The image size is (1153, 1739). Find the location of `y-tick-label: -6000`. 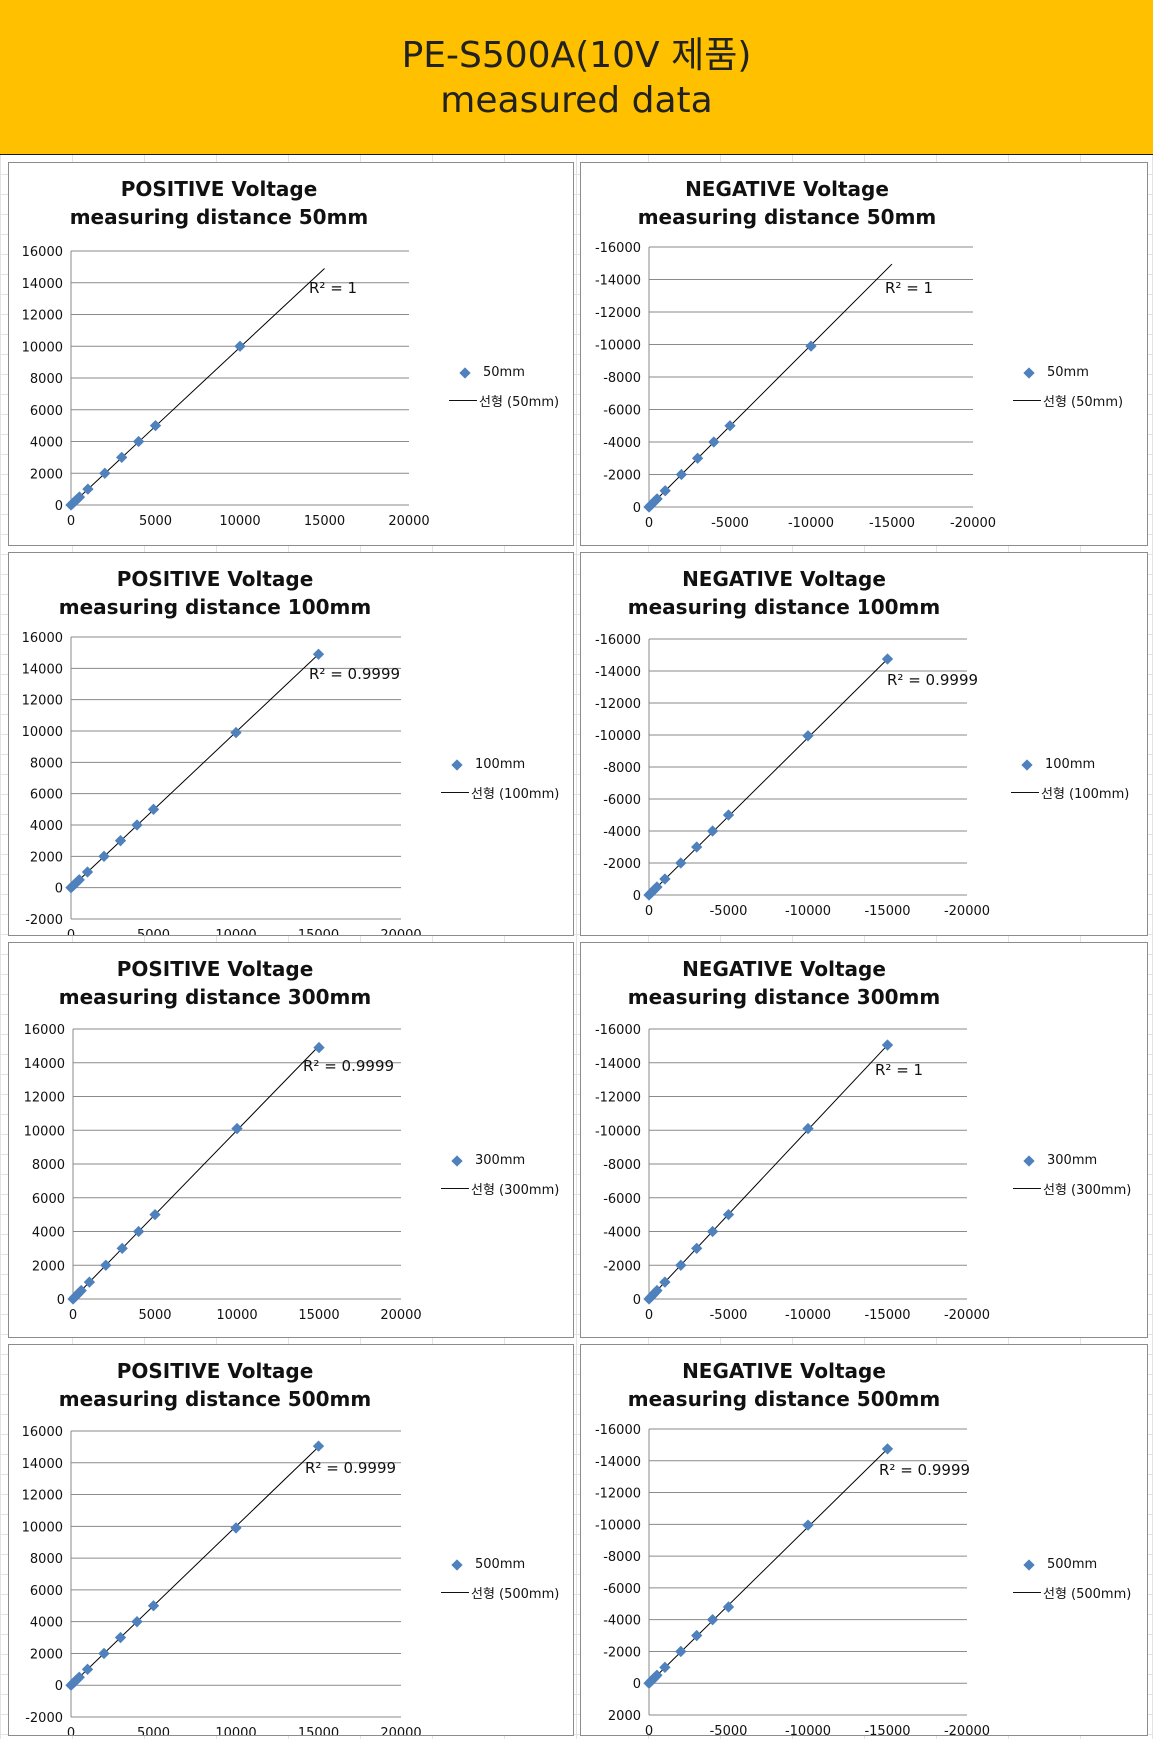

y-tick-label: -6000 is located at coordinates (622, 1199).